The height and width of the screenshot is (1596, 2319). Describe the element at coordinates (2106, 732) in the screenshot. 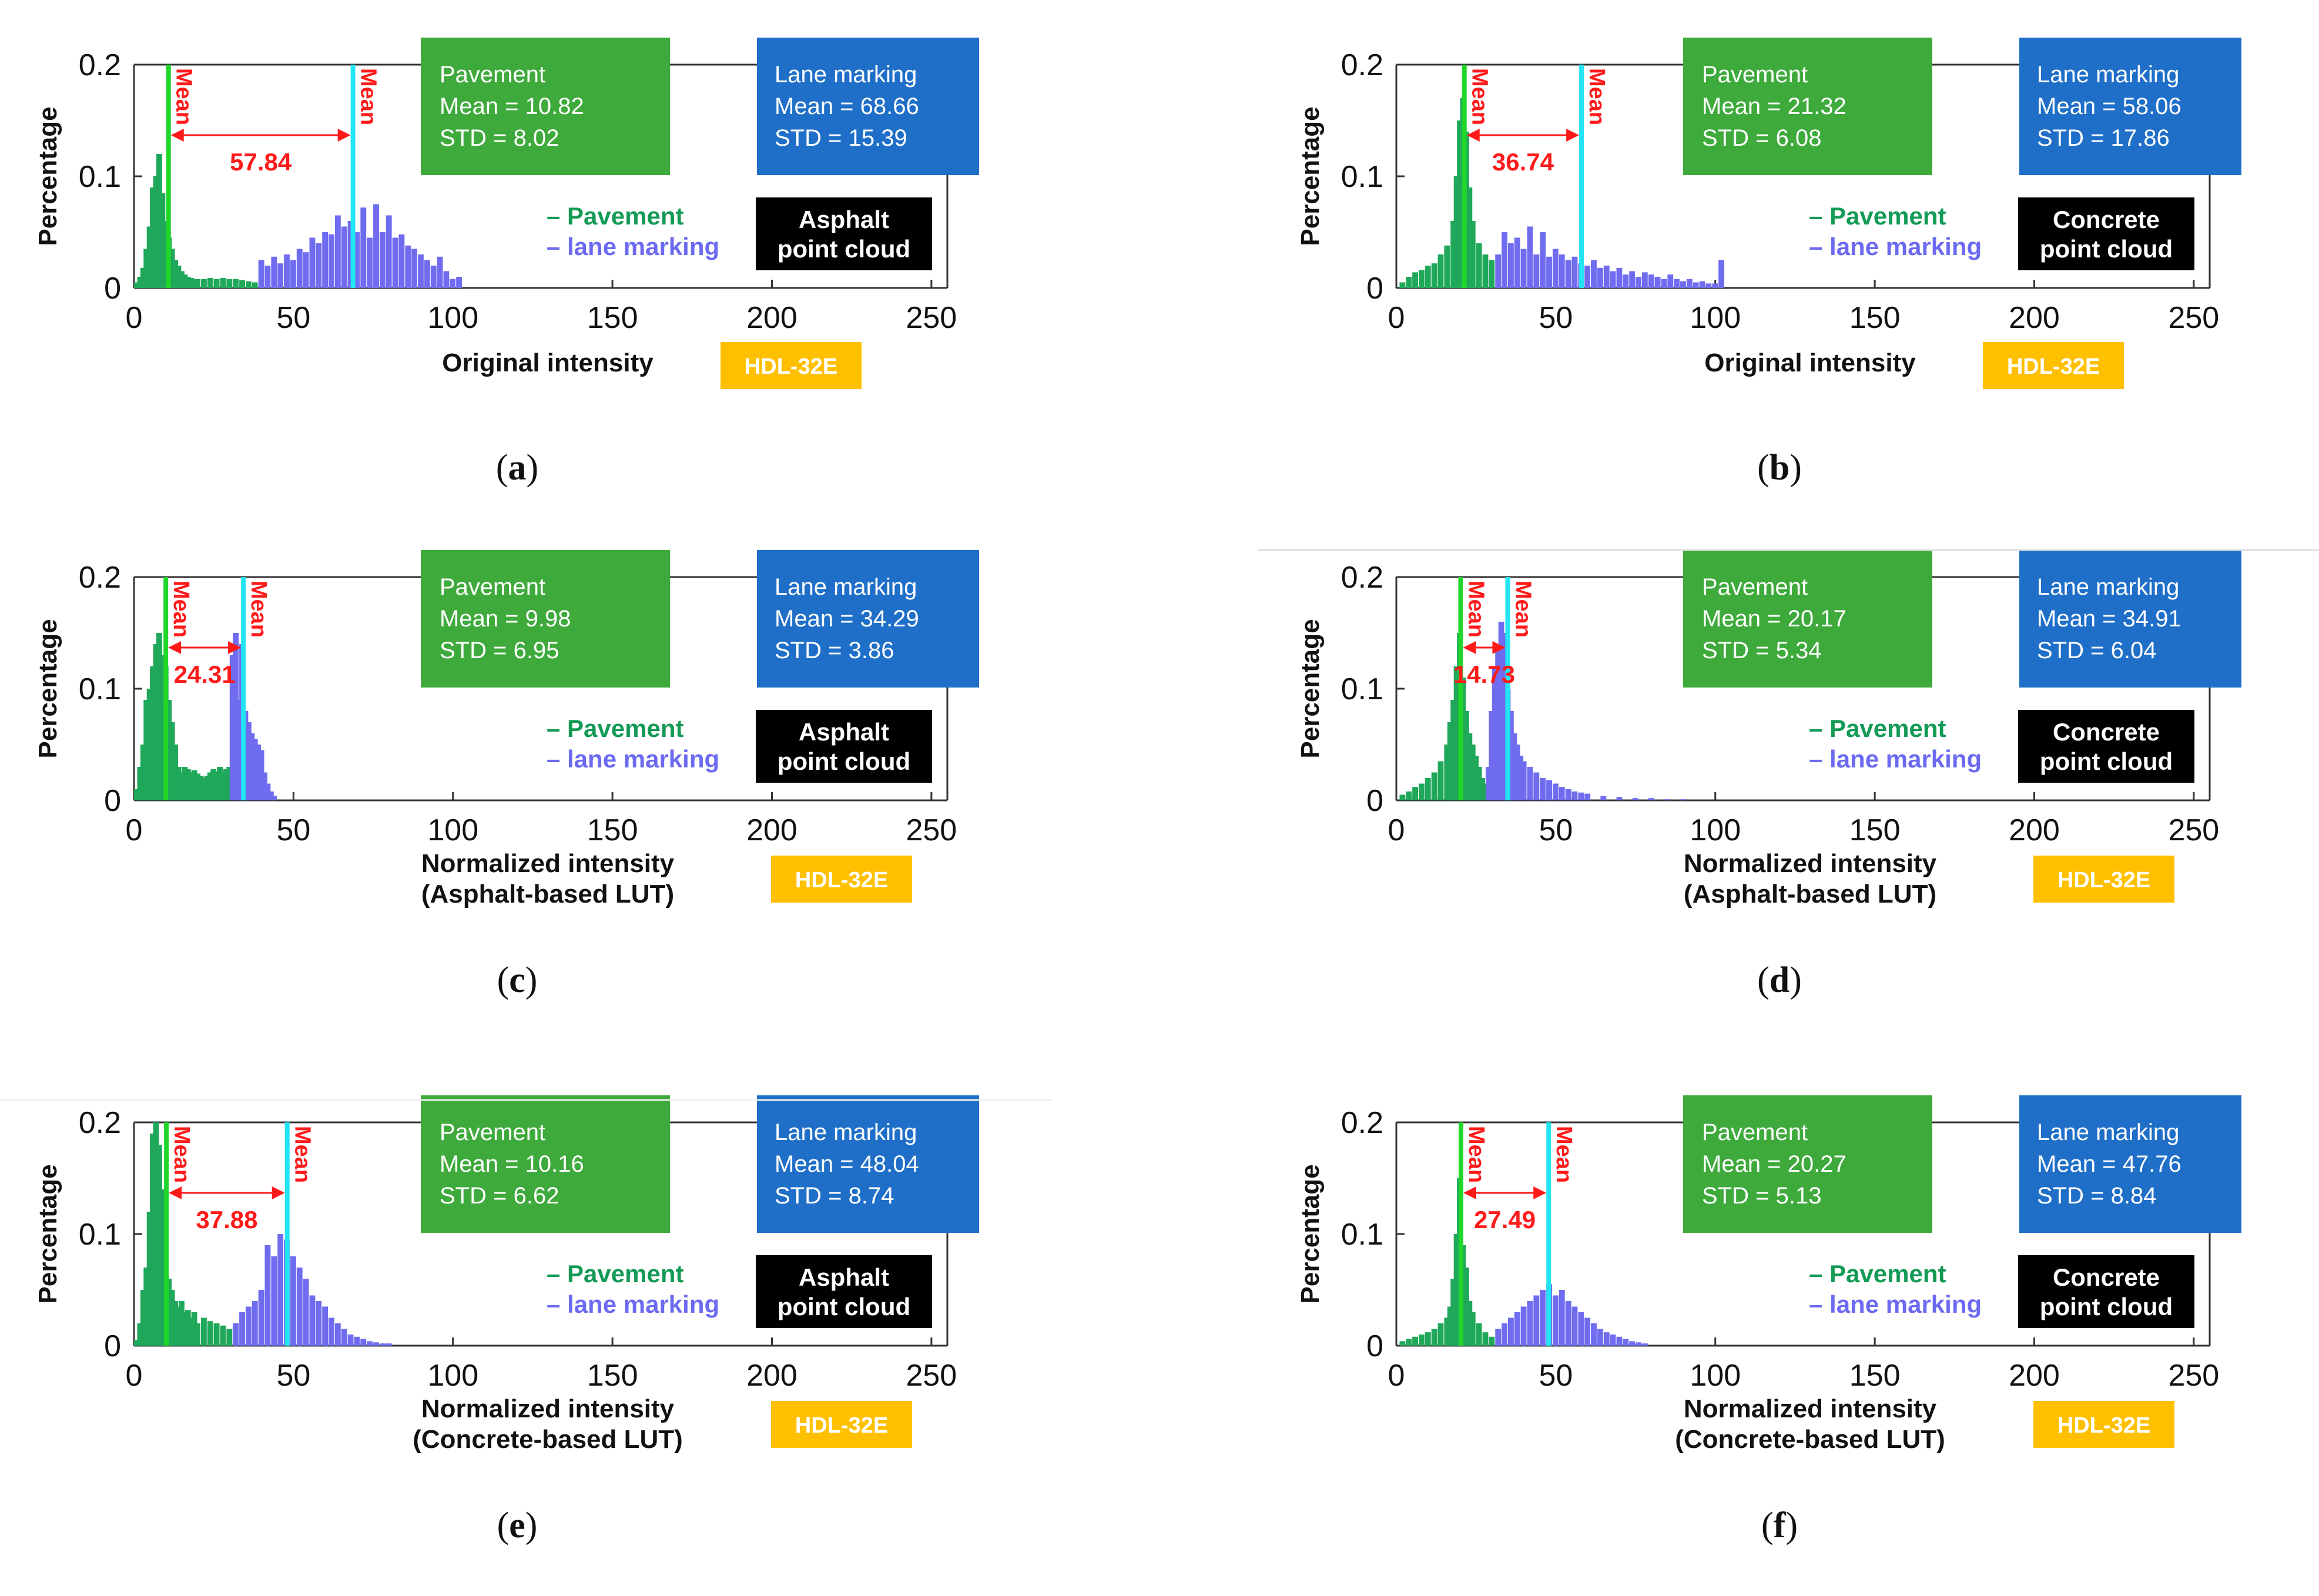

I see `point-cloud-type-label: Concrete` at that location.